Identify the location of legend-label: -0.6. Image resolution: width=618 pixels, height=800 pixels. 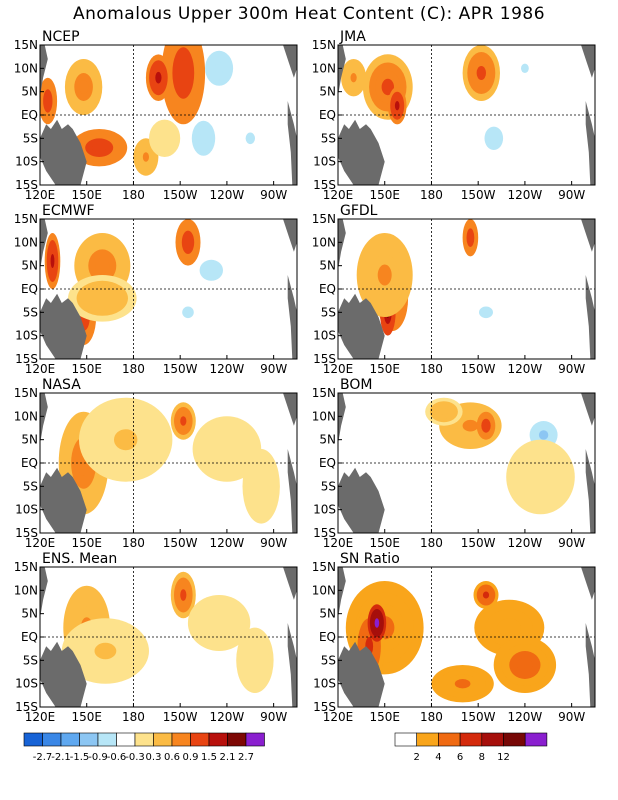
(117, 757).